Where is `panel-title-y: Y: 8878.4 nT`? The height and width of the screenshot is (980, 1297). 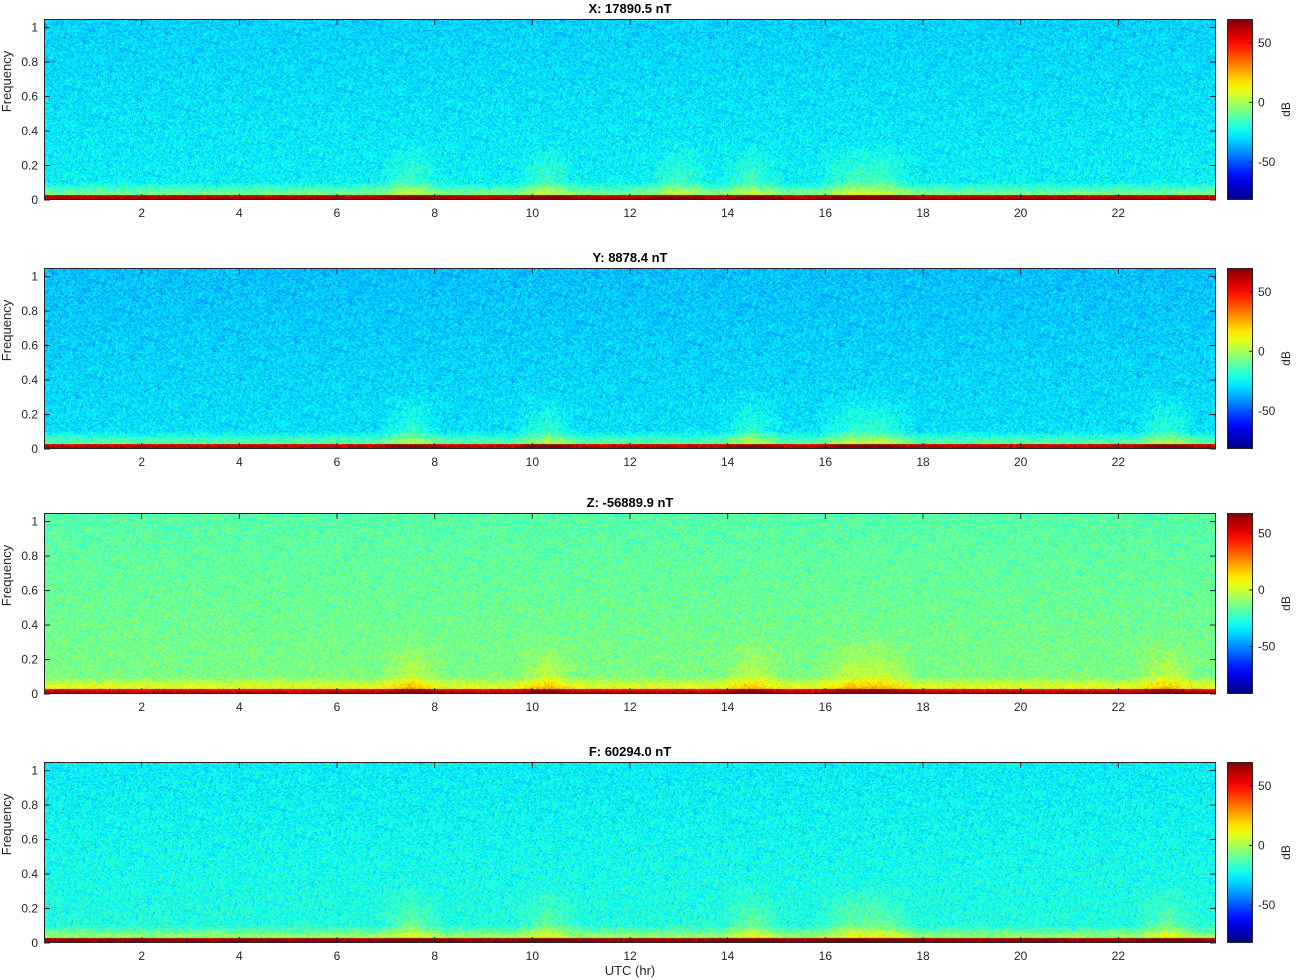 panel-title-y: Y: 8878.4 nT is located at coordinates (630, 257).